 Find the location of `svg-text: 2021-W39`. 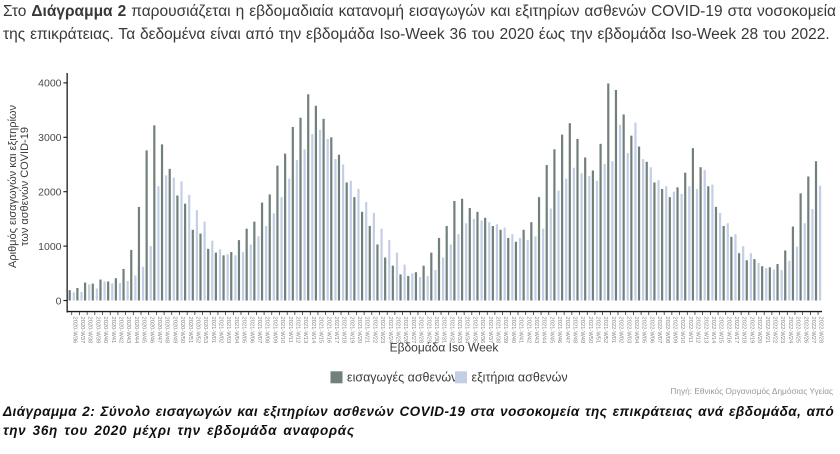

svg-text: 2021-W39 is located at coordinates (505, 330).